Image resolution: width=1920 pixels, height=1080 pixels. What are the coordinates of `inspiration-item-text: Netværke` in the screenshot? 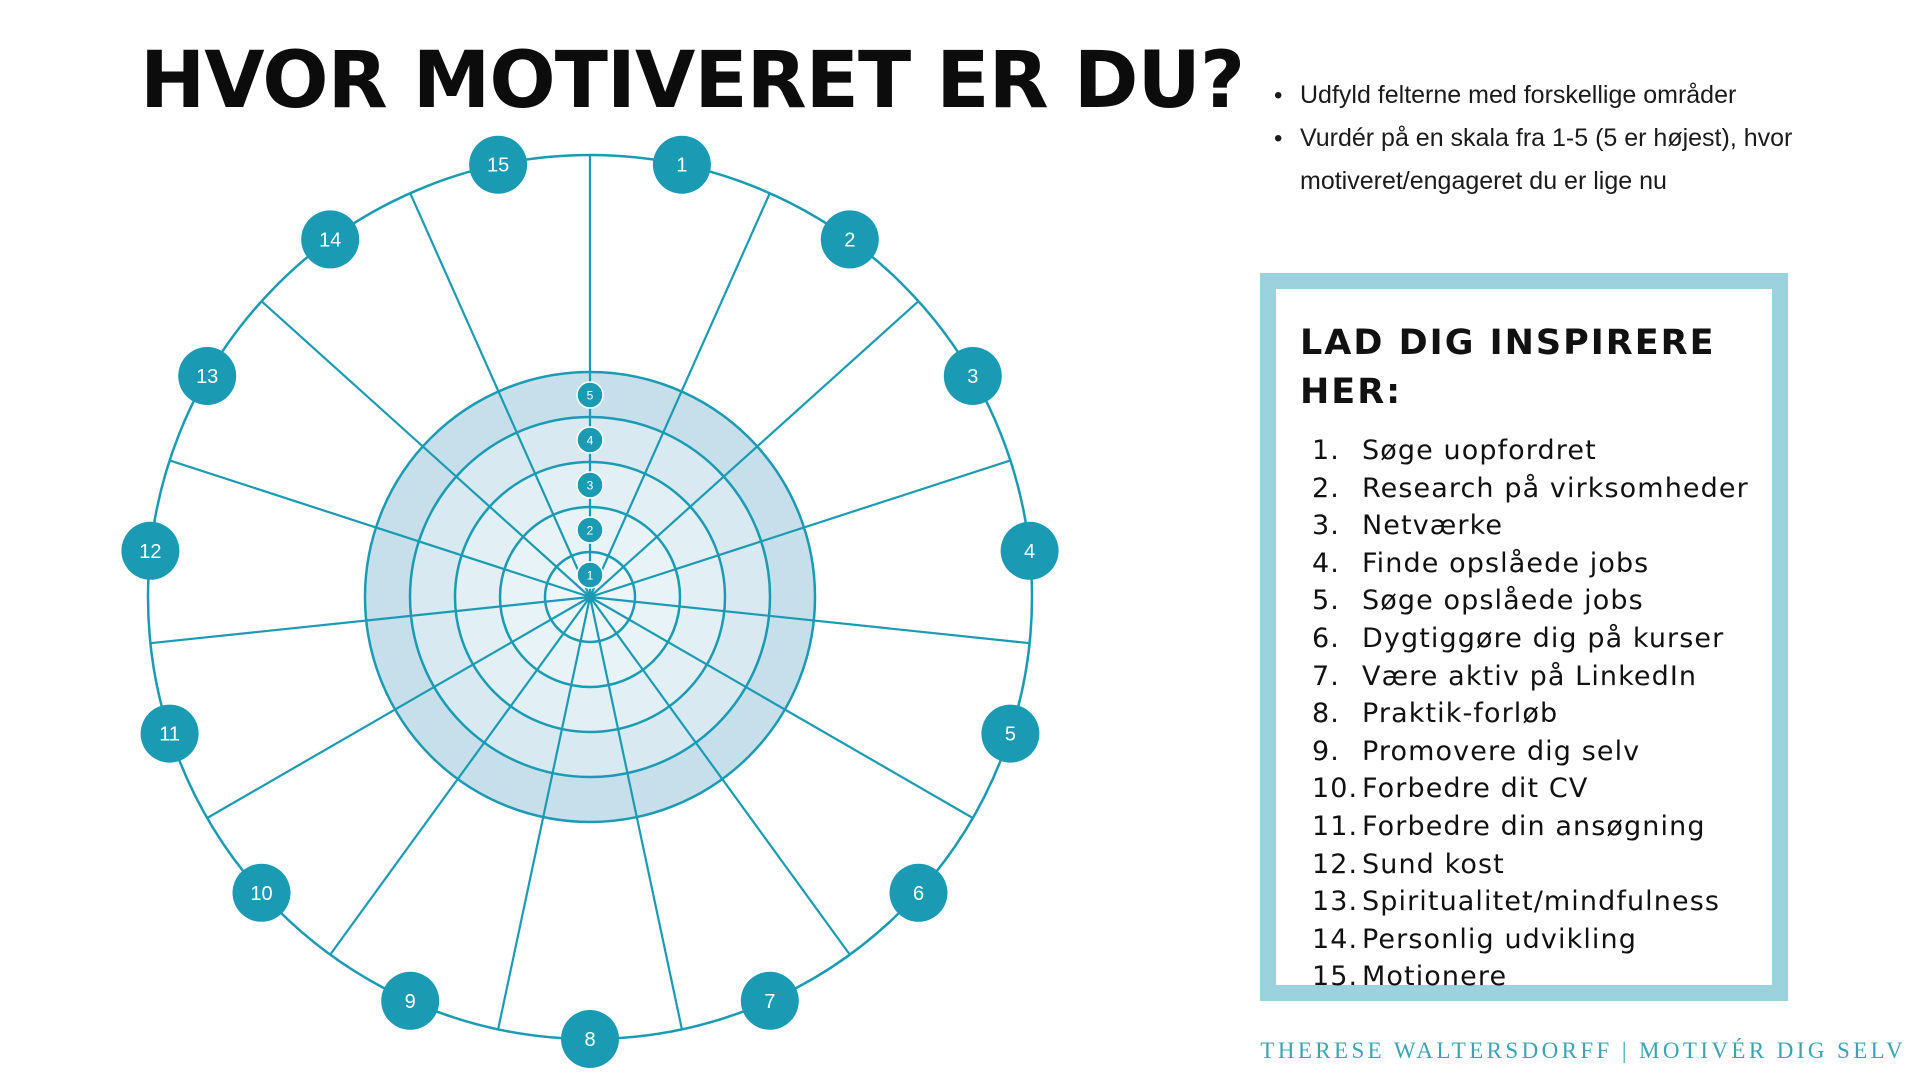 It's located at (1433, 526).